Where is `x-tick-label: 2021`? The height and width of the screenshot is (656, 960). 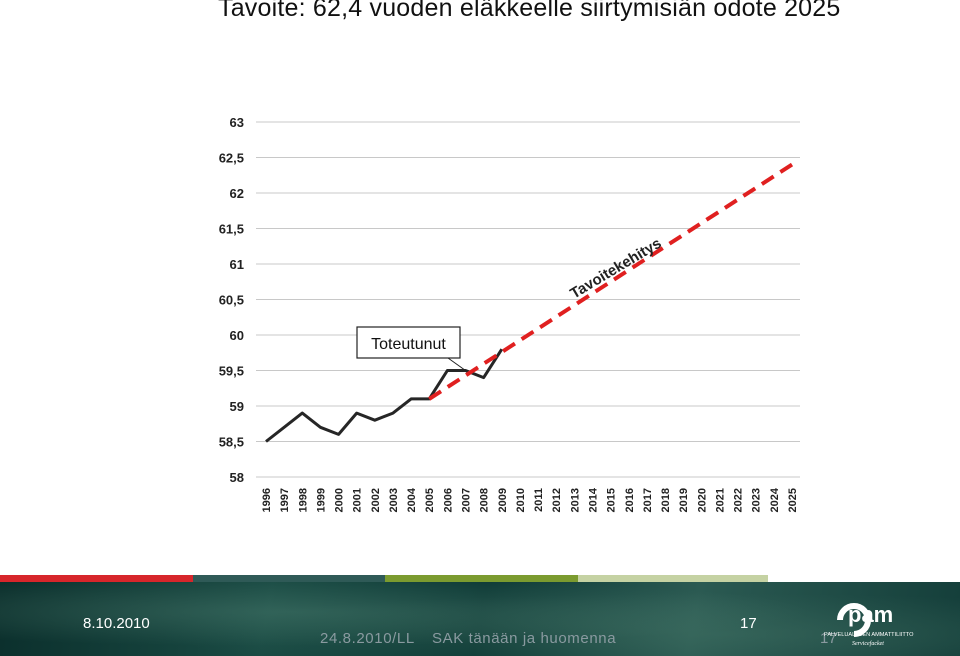
x-tick-label: 2021 is located at coordinates (720, 500).